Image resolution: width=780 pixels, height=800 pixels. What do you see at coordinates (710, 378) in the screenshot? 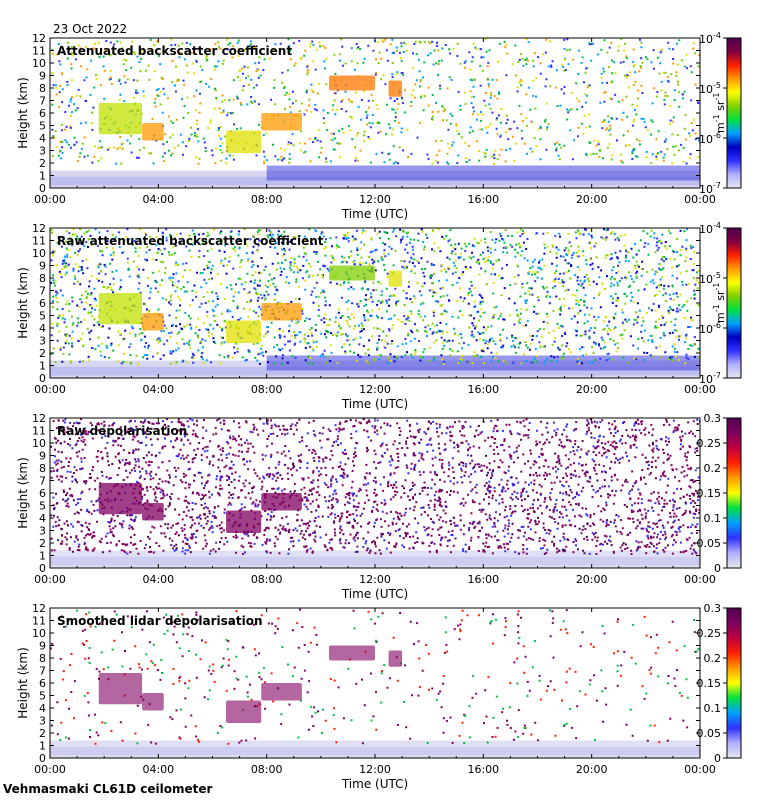
I see `colorbar-tick-label: 10⁻⁷` at bounding box center [710, 378].